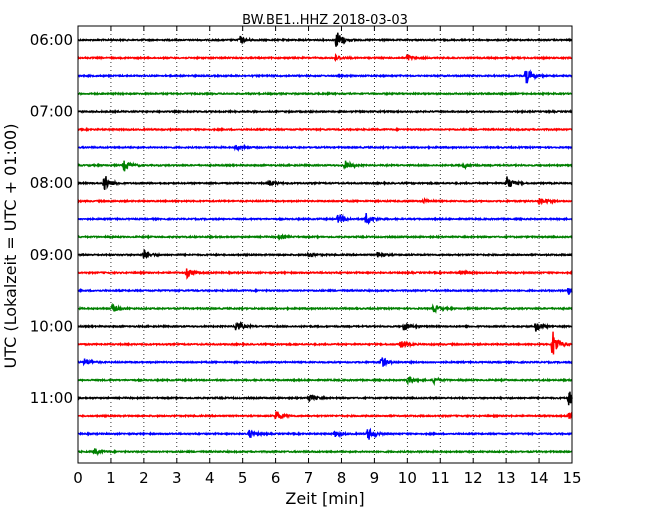 The width and height of the screenshot is (650, 525). What do you see at coordinates (309, 478) in the screenshot?
I see `x-tick-label: 7` at bounding box center [309, 478].